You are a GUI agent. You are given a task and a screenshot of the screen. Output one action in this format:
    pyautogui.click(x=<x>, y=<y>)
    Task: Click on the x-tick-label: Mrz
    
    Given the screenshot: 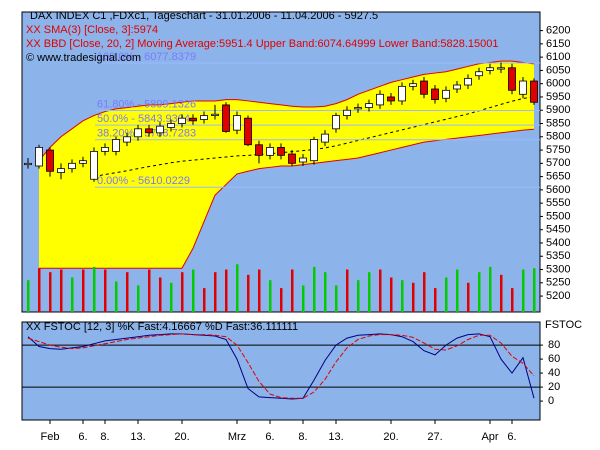 What is the action you would take?
    pyautogui.click(x=237, y=437)
    